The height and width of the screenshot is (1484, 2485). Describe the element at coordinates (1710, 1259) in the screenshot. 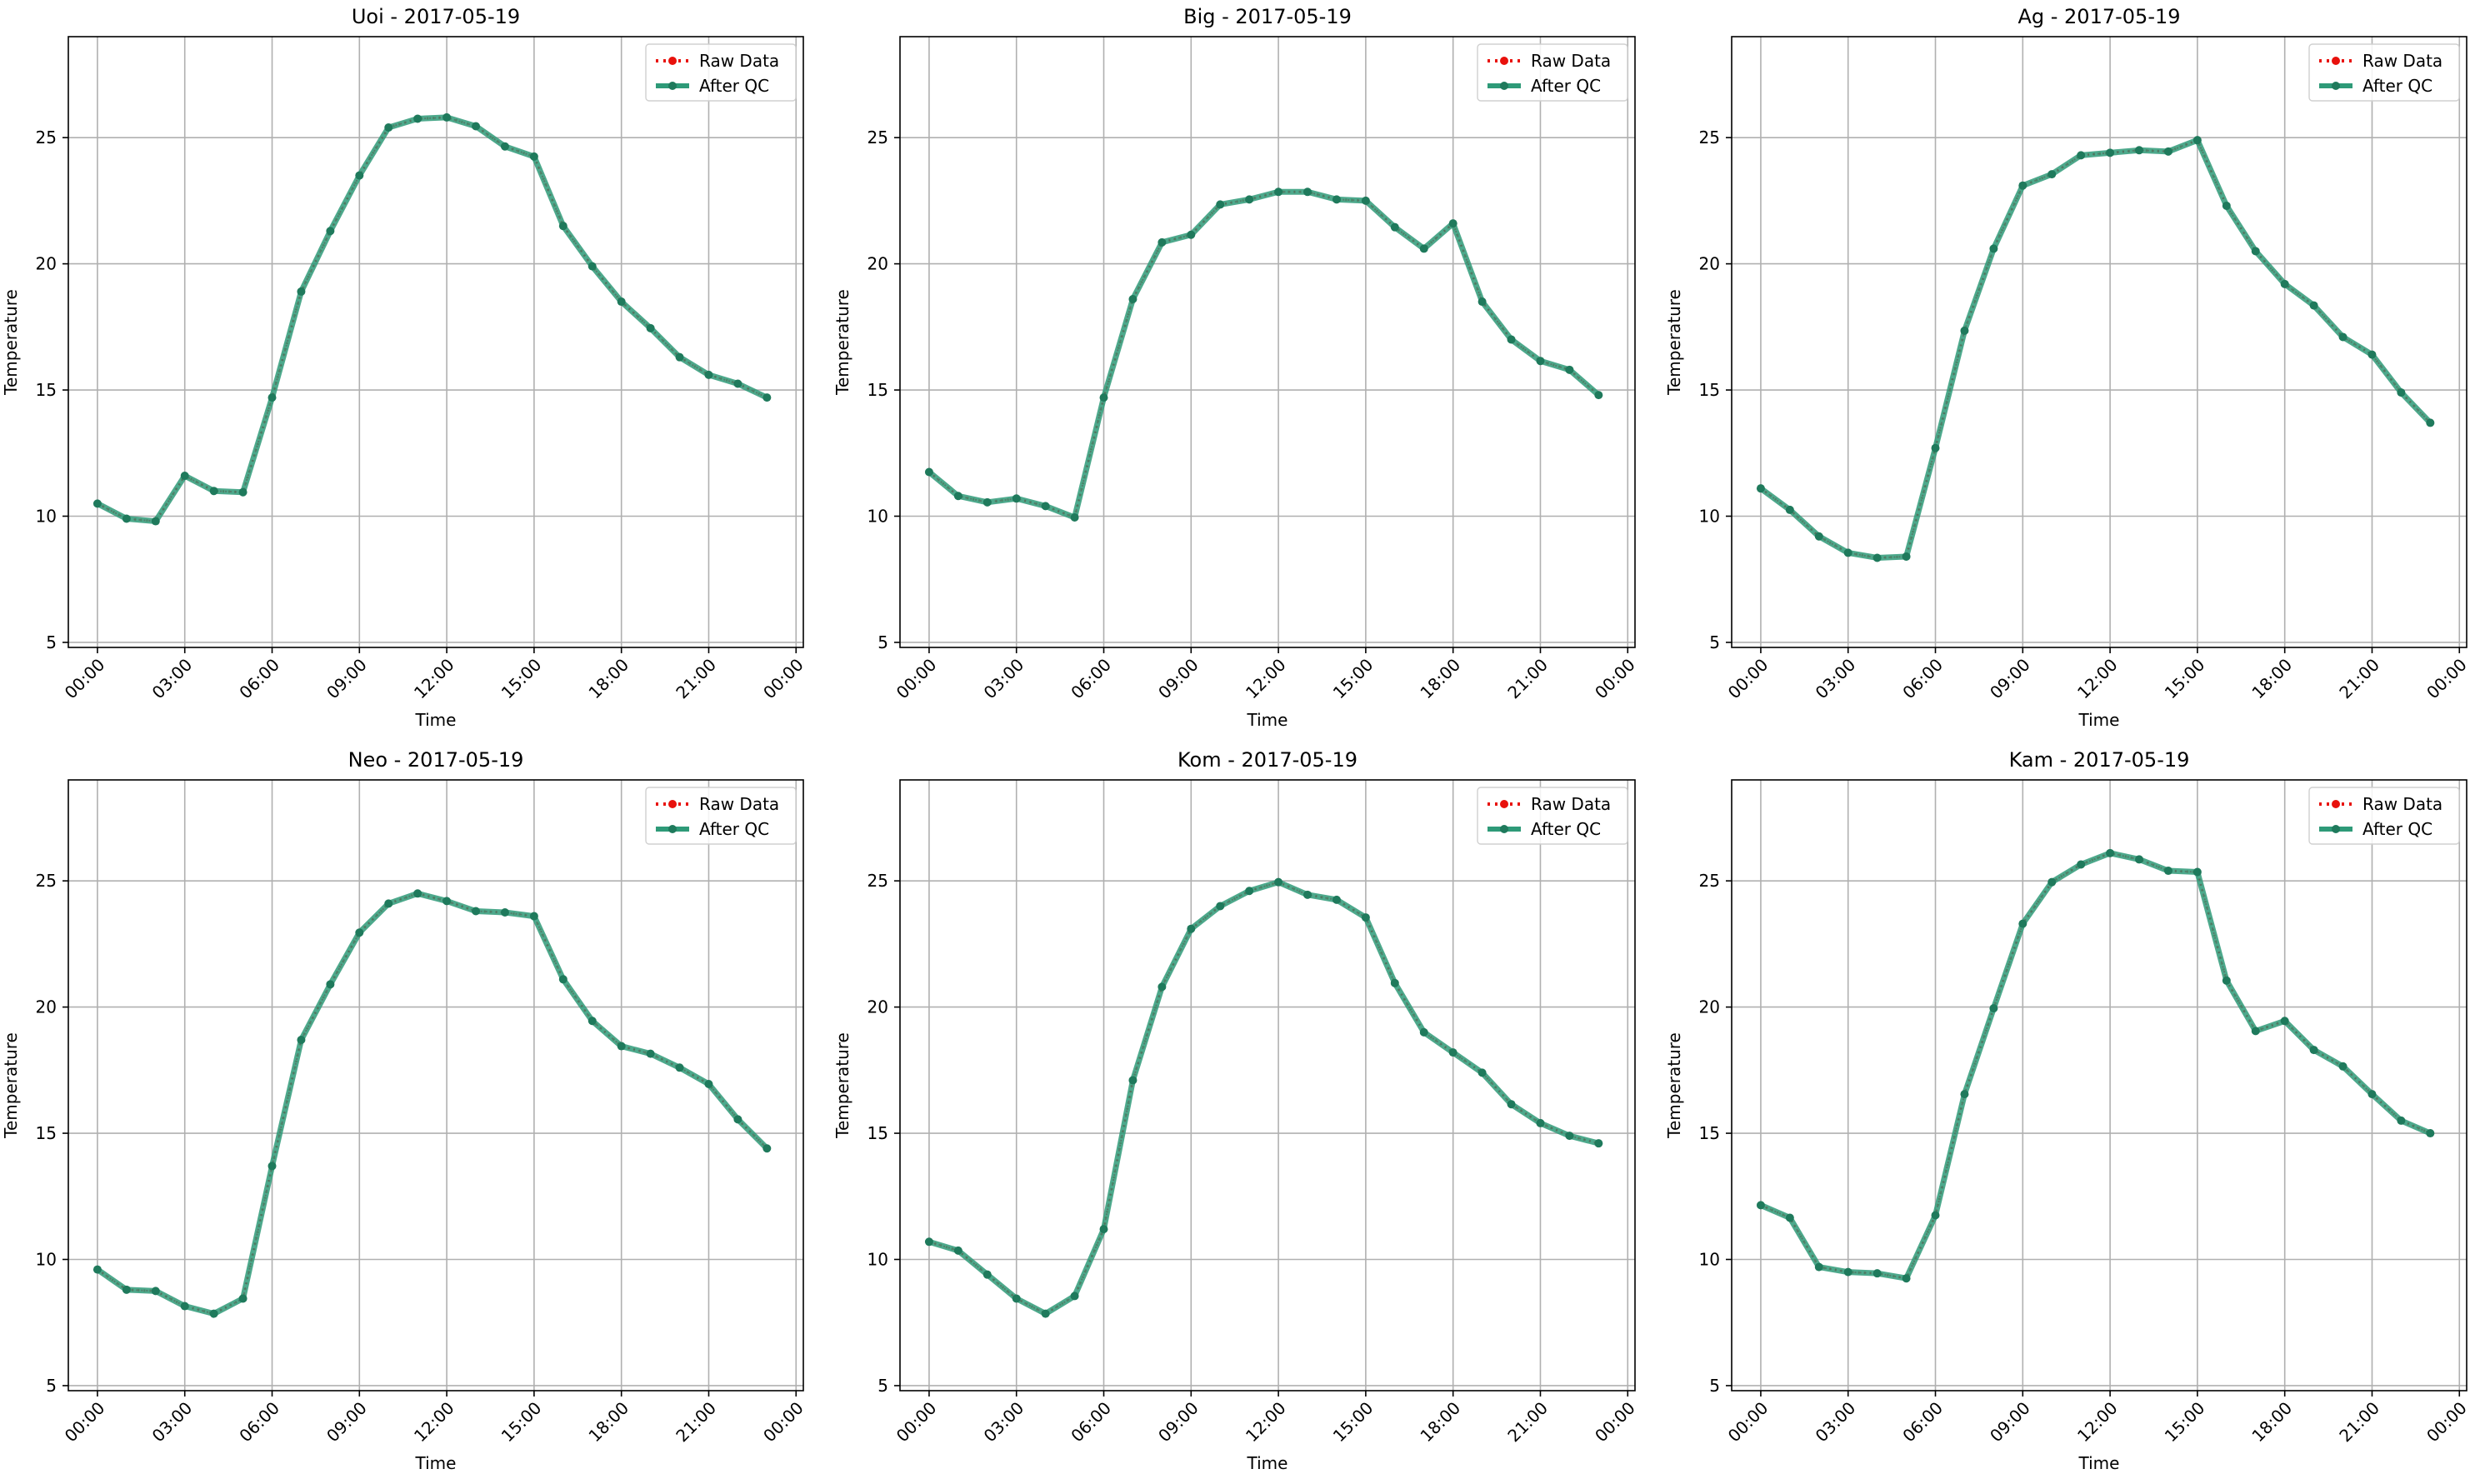

I see `y-tick-label: 10` at that location.